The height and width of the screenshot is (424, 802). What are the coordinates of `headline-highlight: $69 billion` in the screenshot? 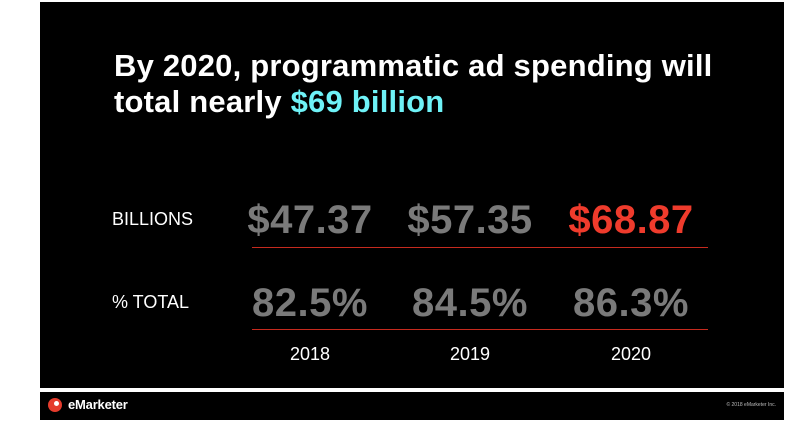 It's located at (367, 101).